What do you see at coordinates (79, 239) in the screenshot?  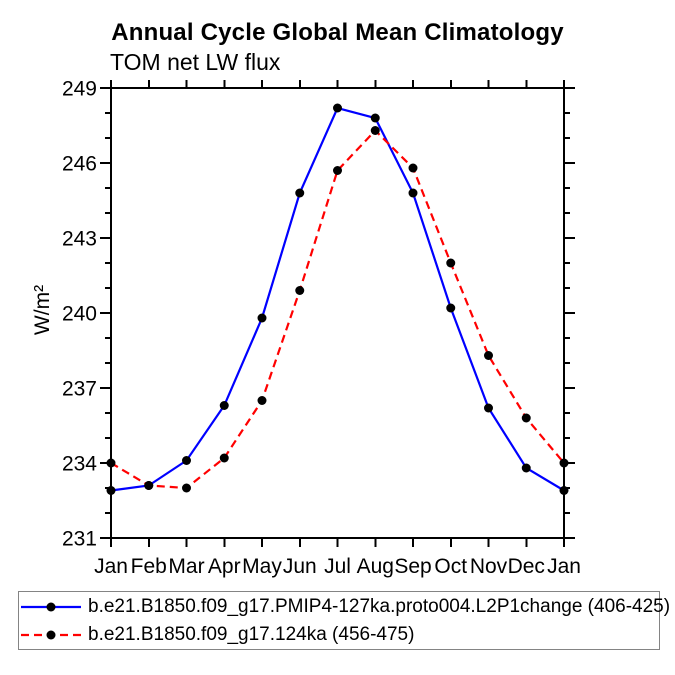 I see `y-tick-label: 243` at bounding box center [79, 239].